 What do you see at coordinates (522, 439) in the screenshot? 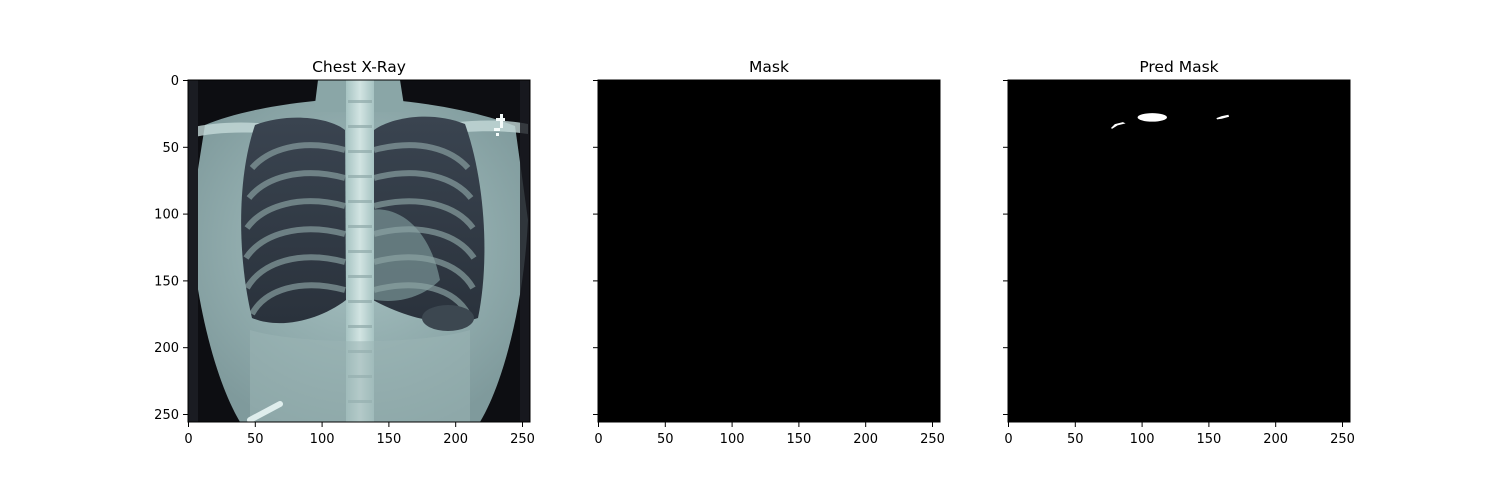
I see `x-tick-label-chest-xray-250: 250` at bounding box center [522, 439].